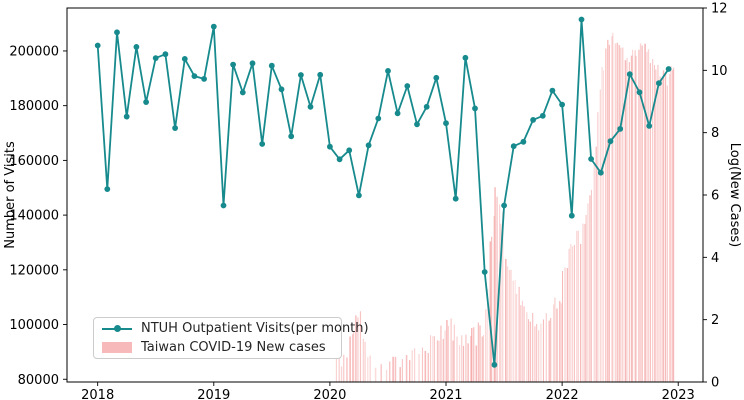  What do you see at coordinates (10, 195) in the screenshot?
I see `left-axis-title: Number of Visits` at bounding box center [10, 195].